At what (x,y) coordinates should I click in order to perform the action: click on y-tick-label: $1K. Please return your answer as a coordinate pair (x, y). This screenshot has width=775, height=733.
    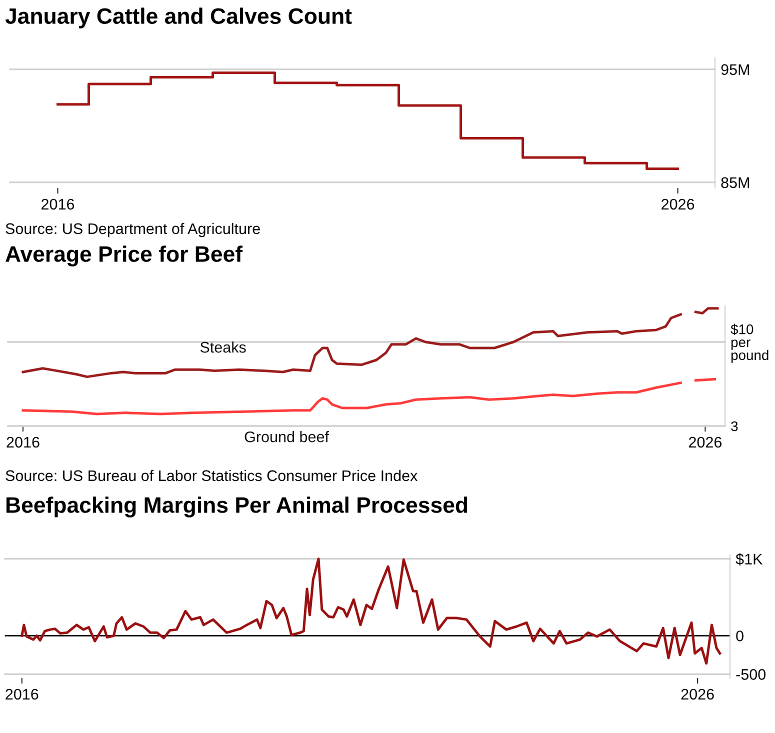
    Looking at the image, I should click on (749, 559).